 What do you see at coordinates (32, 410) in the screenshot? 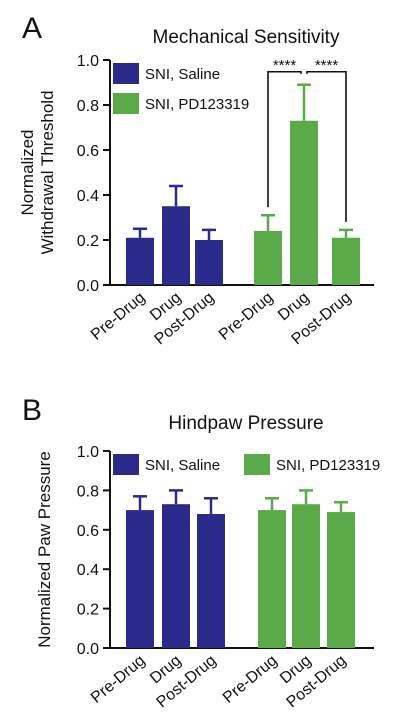
I see `panel-letter: B` at bounding box center [32, 410].